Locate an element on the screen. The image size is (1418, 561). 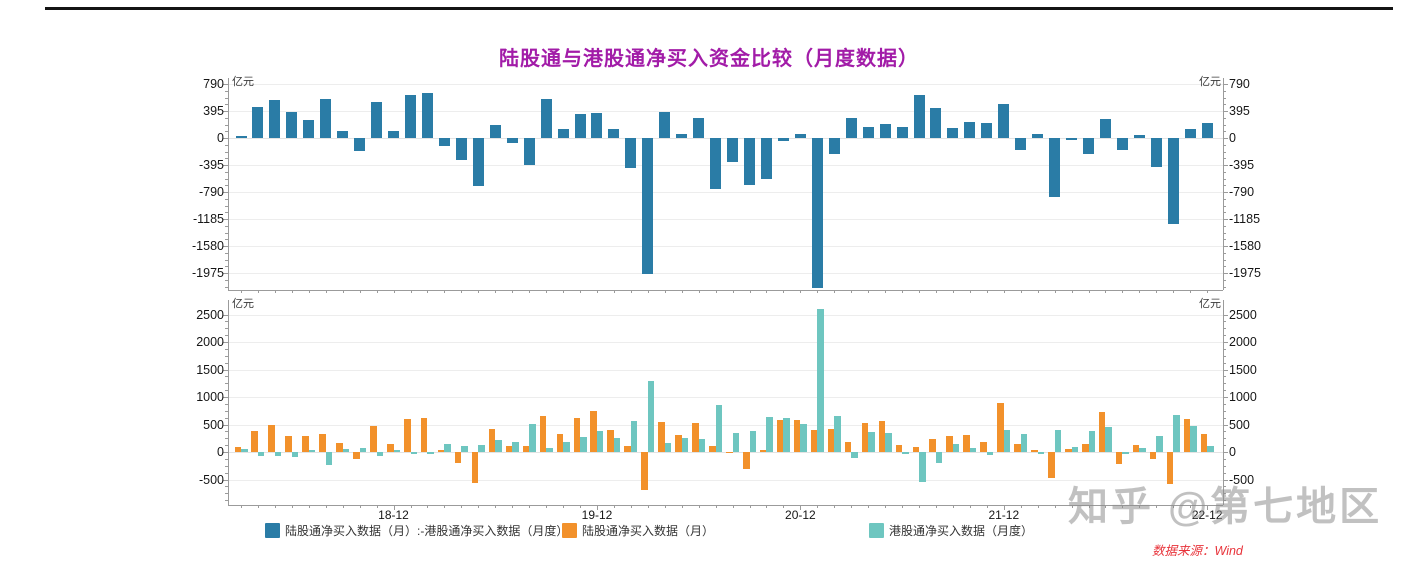
legend-item-south: 港股通净买入数据（月度） is located at coordinates (951, 530).